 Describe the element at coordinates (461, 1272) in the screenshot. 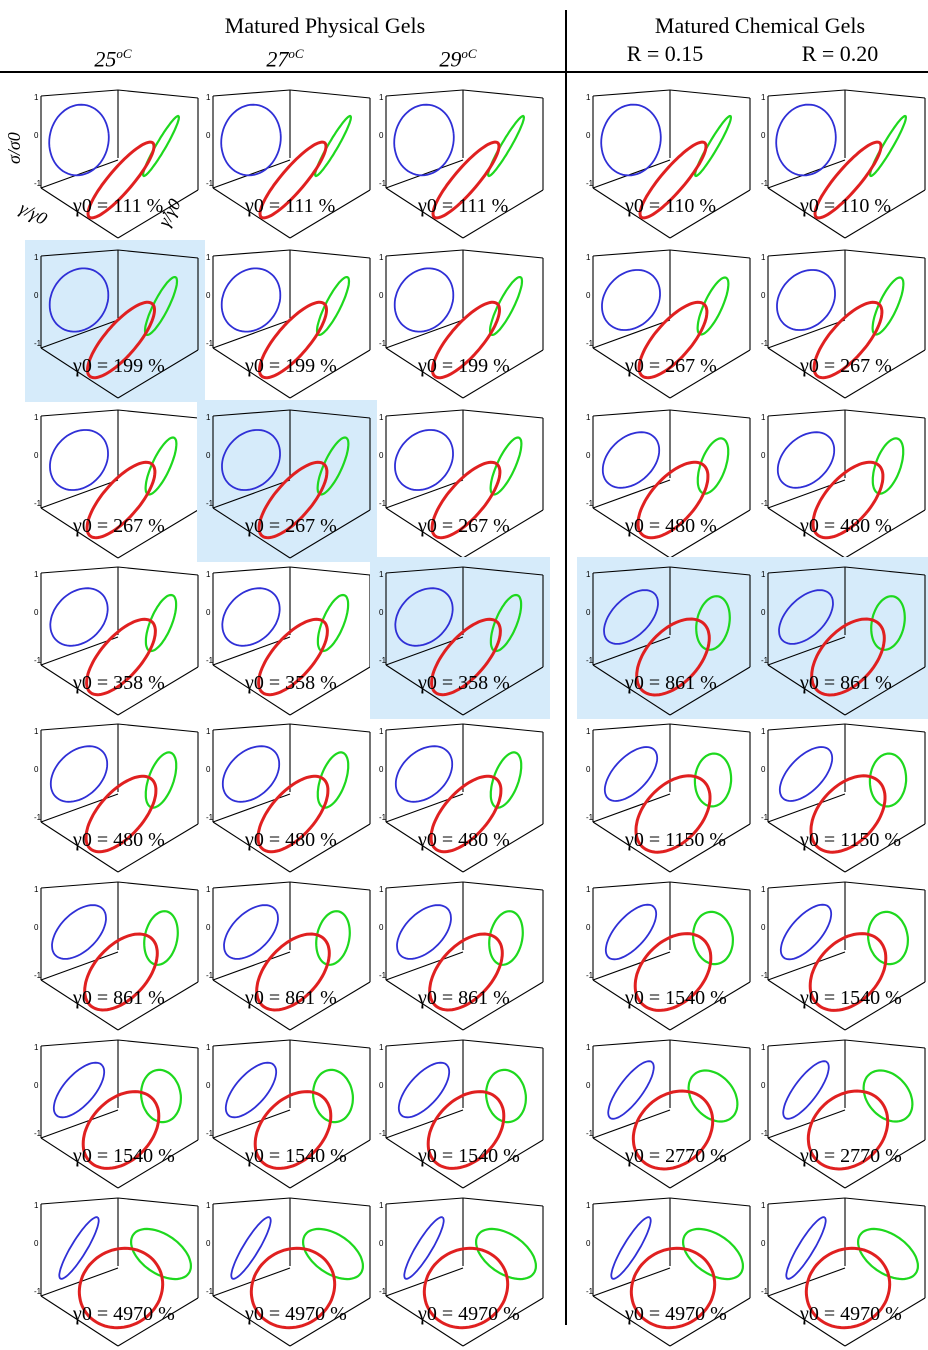

I see `lissajous-panel-r7-c2: 1 0 -1 γ0 = 4970 %` at that location.